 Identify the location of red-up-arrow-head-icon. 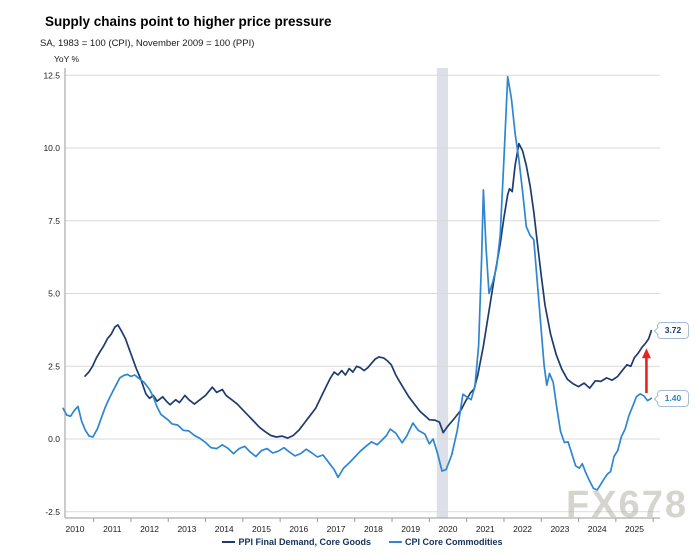
(646, 353).